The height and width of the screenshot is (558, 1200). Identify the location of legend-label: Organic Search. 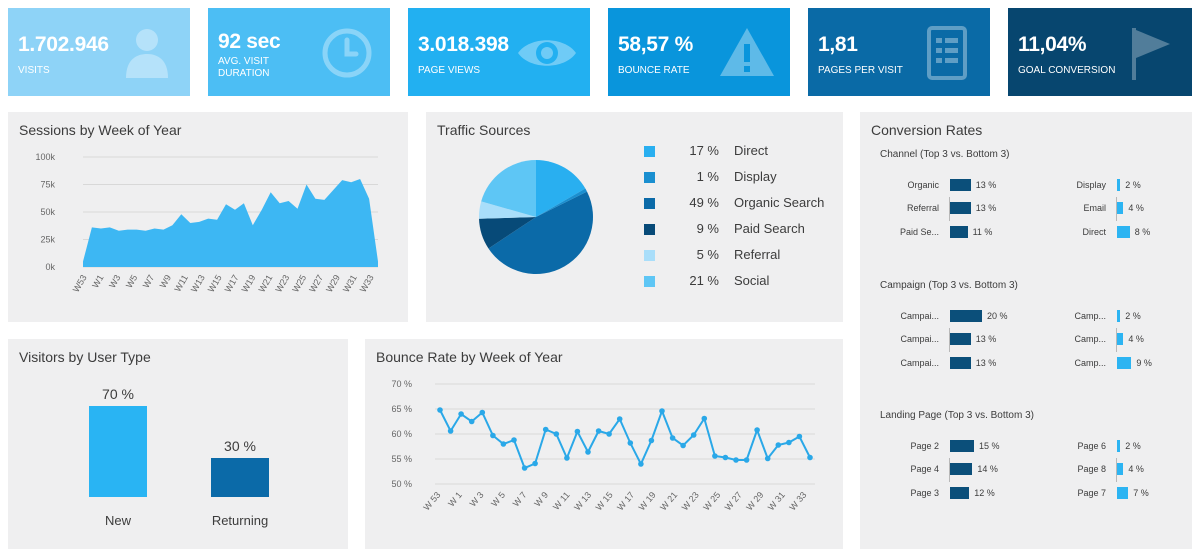
(779, 202).